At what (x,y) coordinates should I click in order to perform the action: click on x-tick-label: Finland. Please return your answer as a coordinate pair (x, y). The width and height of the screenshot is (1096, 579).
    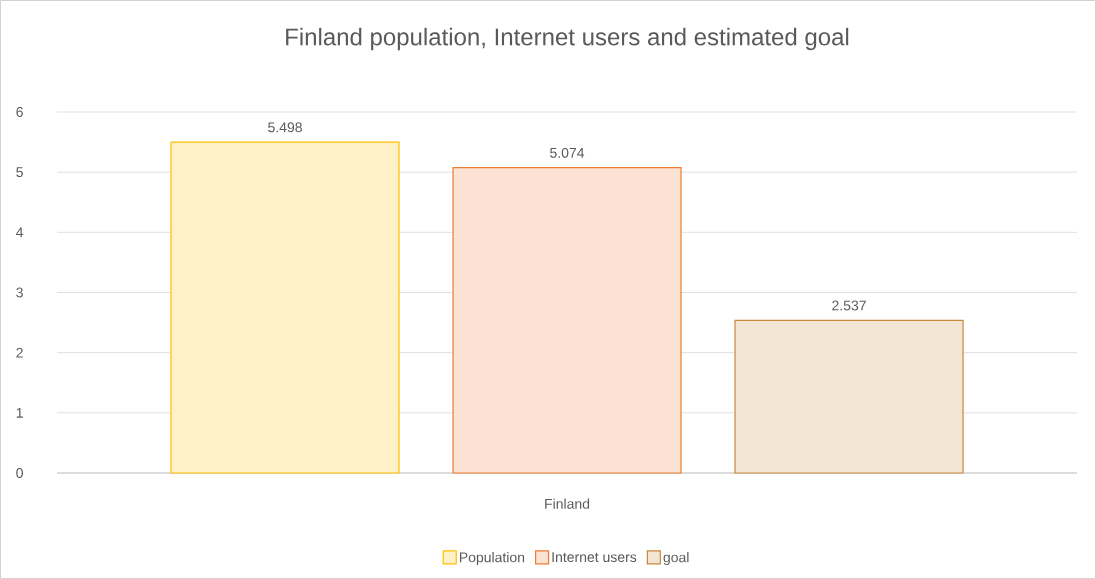
    Looking at the image, I should click on (567, 503).